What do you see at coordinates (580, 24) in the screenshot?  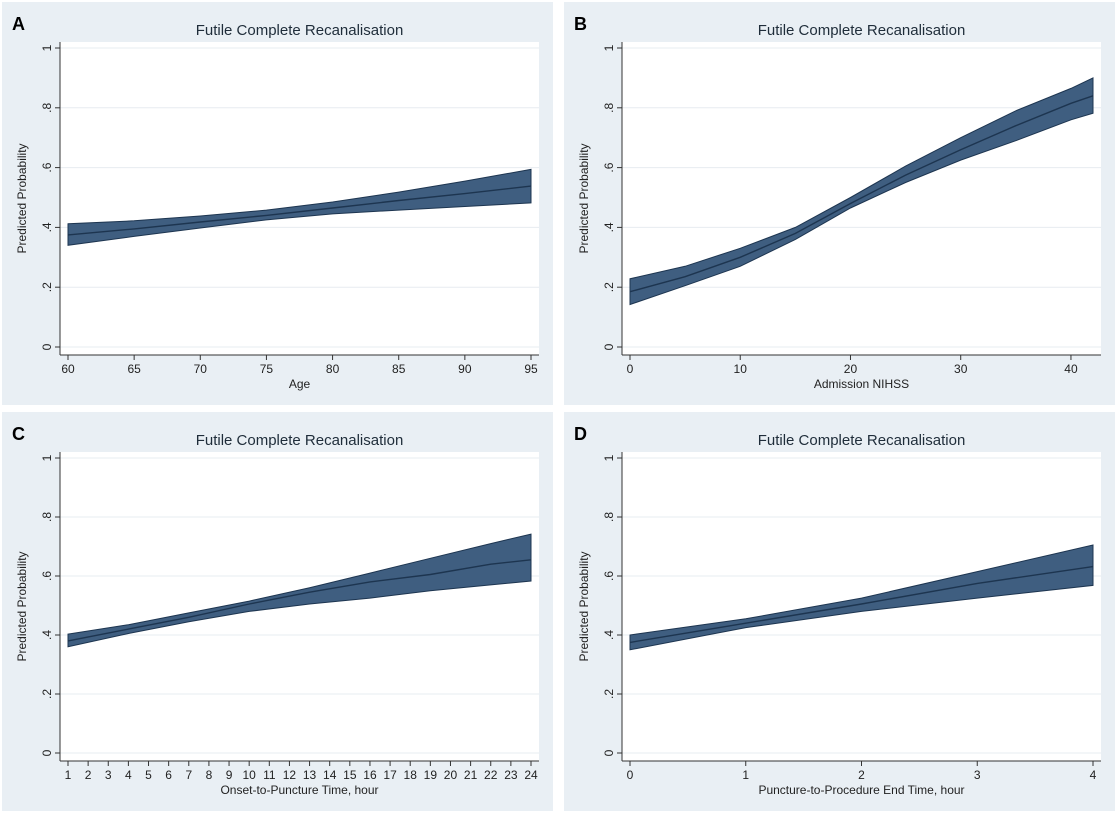 I see `panel-letter: B` at bounding box center [580, 24].